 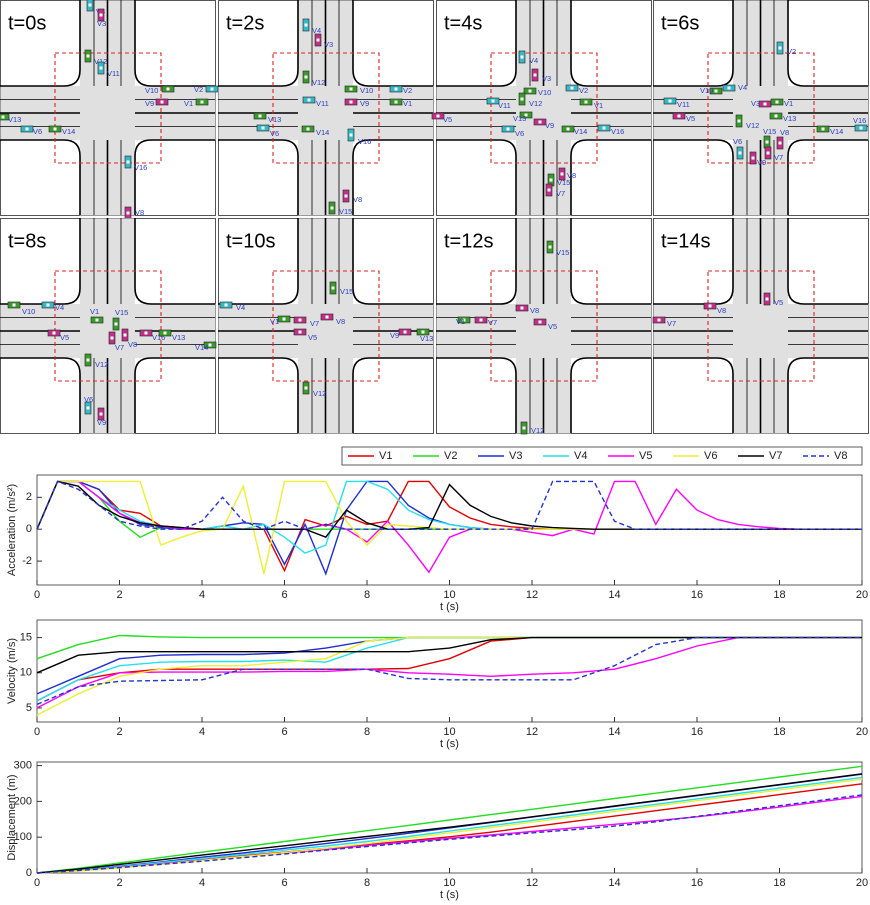 What do you see at coordinates (322, 103) in the screenshot?
I see `vehicle-label: V11` at bounding box center [322, 103].